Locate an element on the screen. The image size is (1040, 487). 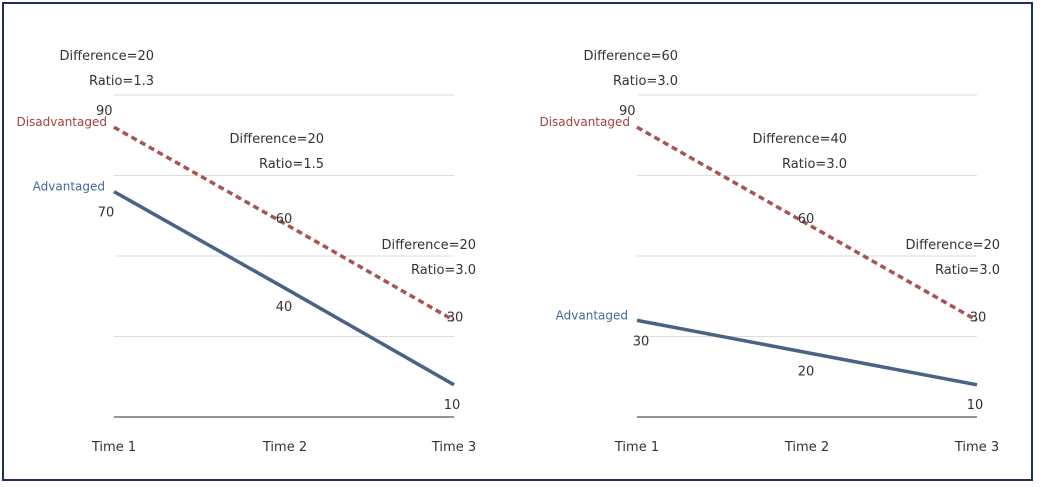
panel-1-disadvantaged-value-label: 60 is located at coordinates (284, 219).